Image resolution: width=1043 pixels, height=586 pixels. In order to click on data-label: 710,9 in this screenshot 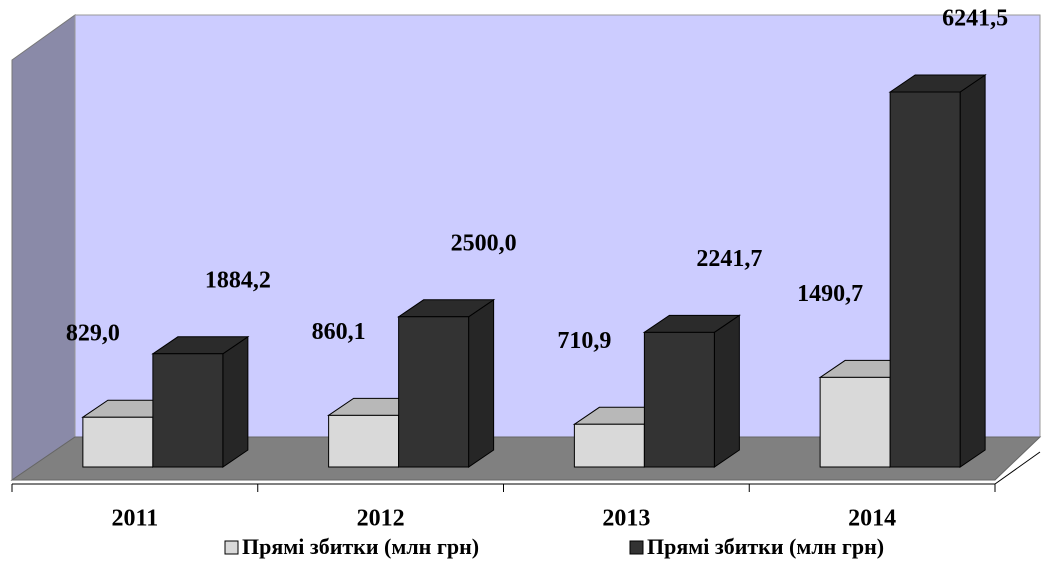, I will do `click(584, 341)`.